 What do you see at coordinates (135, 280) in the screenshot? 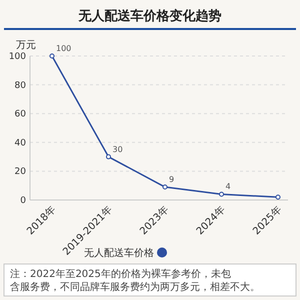
I see `text: 注：2022年至2025年的价格为裸车参考价，未包含服务费，不同品牌车服务费约为两万多元，相差不大。` at bounding box center [135, 280].